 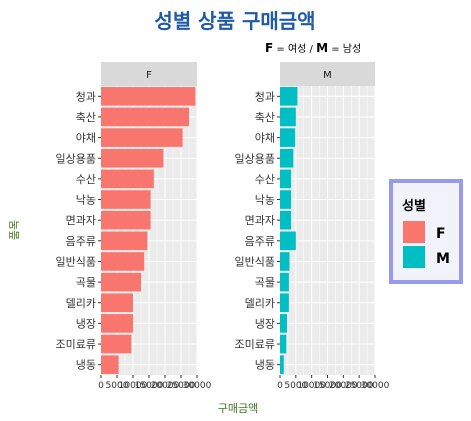 What do you see at coordinates (288, 117) in the screenshot?
I see `bar-M-축산` at bounding box center [288, 117].